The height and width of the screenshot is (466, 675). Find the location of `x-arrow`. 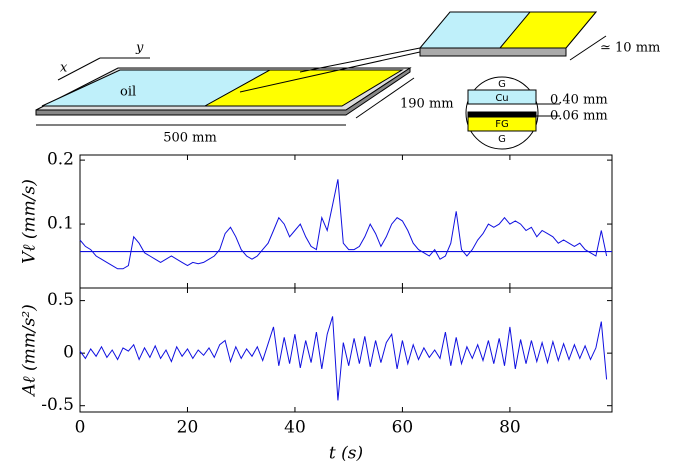

x-arrow is located at coordinates (79, 69).